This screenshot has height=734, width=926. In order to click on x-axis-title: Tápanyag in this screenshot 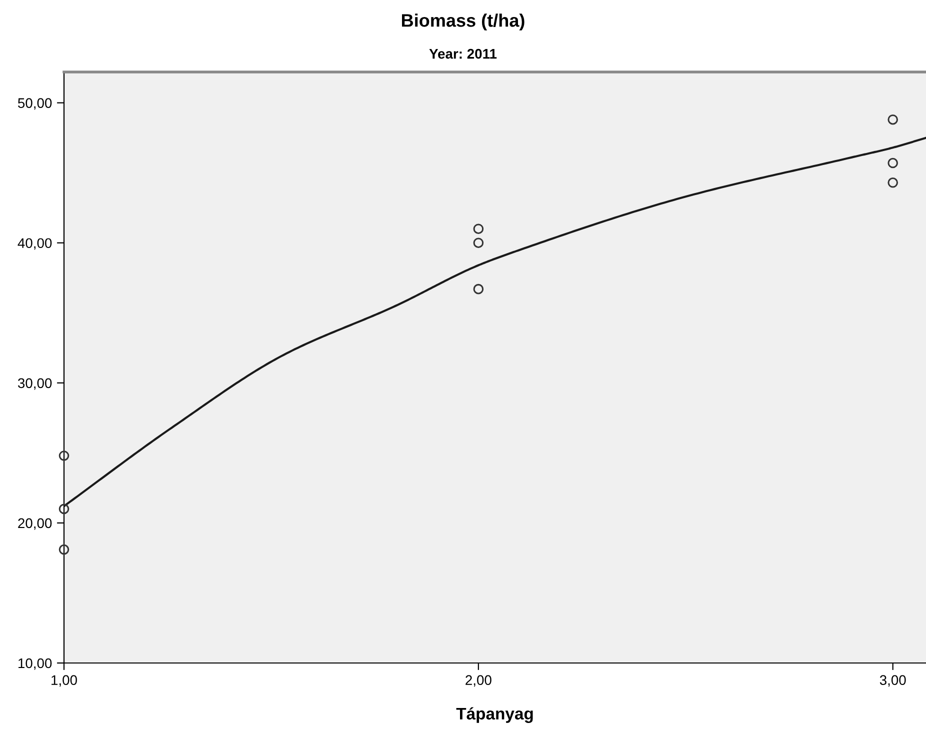, I will do `click(494, 715)`.